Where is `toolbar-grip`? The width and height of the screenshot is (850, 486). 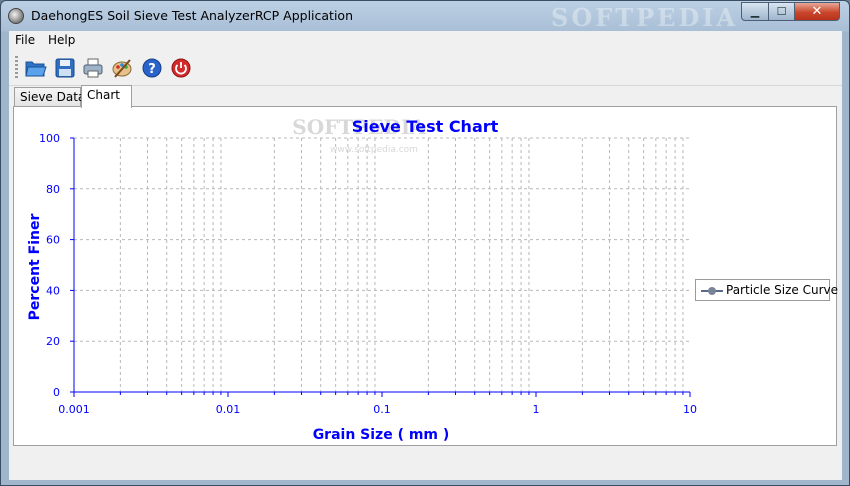
toolbar-grip is located at coordinates (16, 68).